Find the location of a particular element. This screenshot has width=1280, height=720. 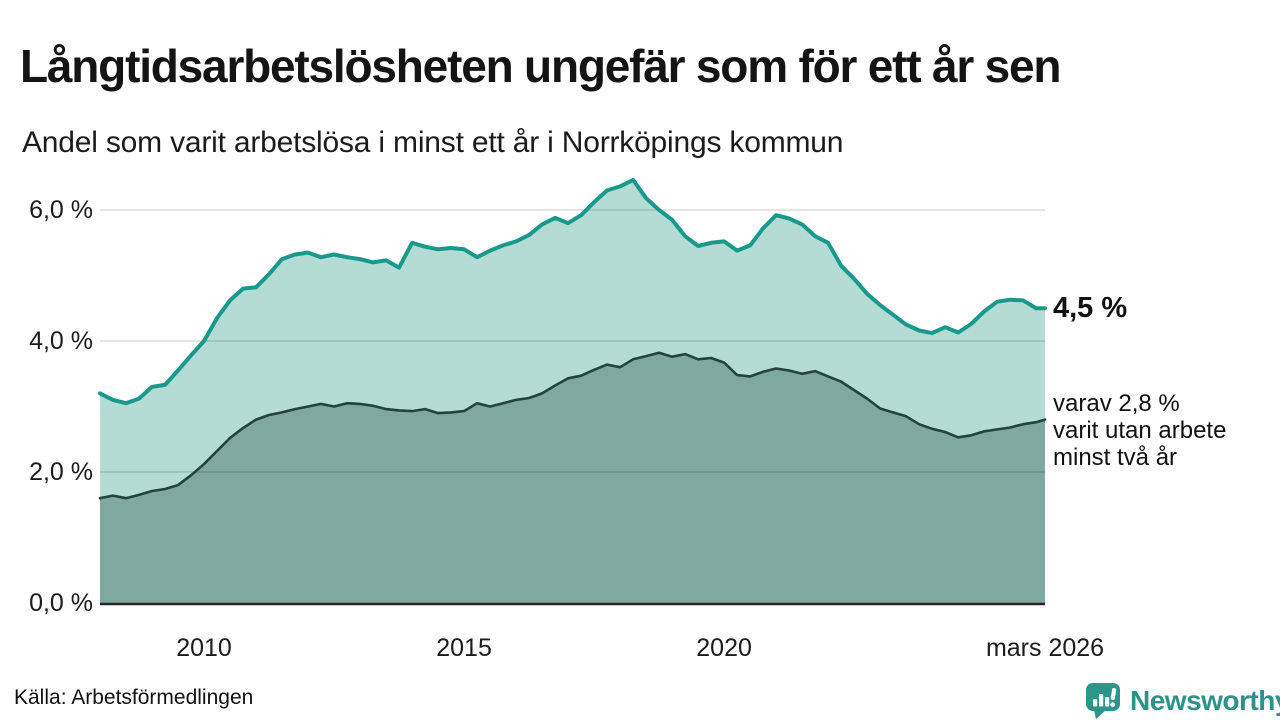

secondary-annotation-line: varit utan arbete is located at coordinates (1140, 430).